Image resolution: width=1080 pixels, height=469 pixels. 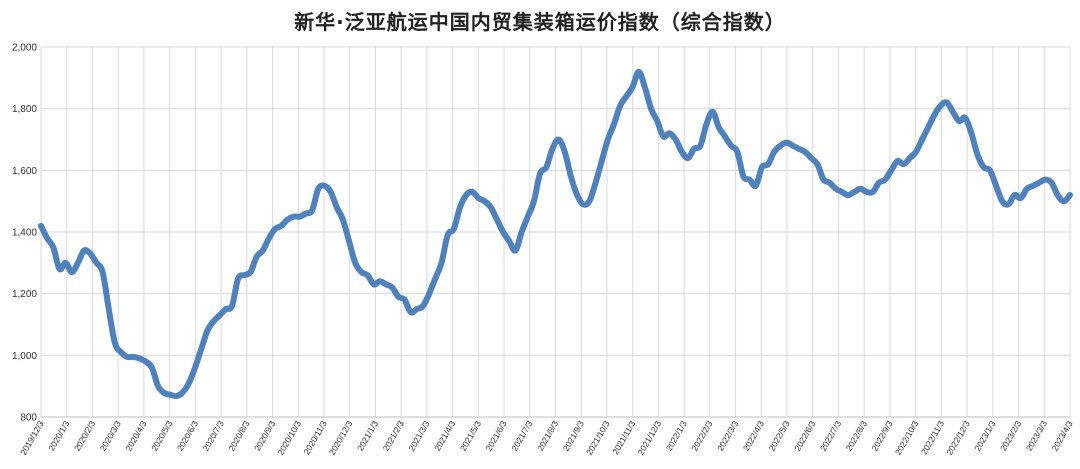 What do you see at coordinates (727, 436) in the screenshot?
I see `x-tick-label: 2022/3/3` at bounding box center [727, 436].